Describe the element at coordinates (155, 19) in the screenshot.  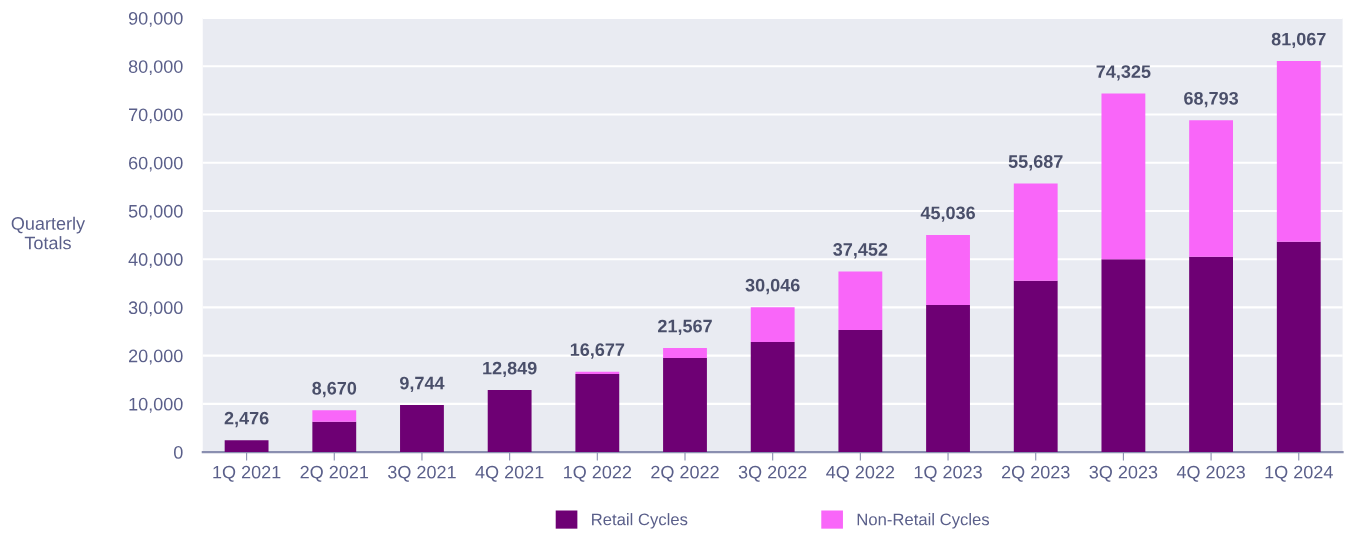
I see `y-tick-label: 90,000` at that location.